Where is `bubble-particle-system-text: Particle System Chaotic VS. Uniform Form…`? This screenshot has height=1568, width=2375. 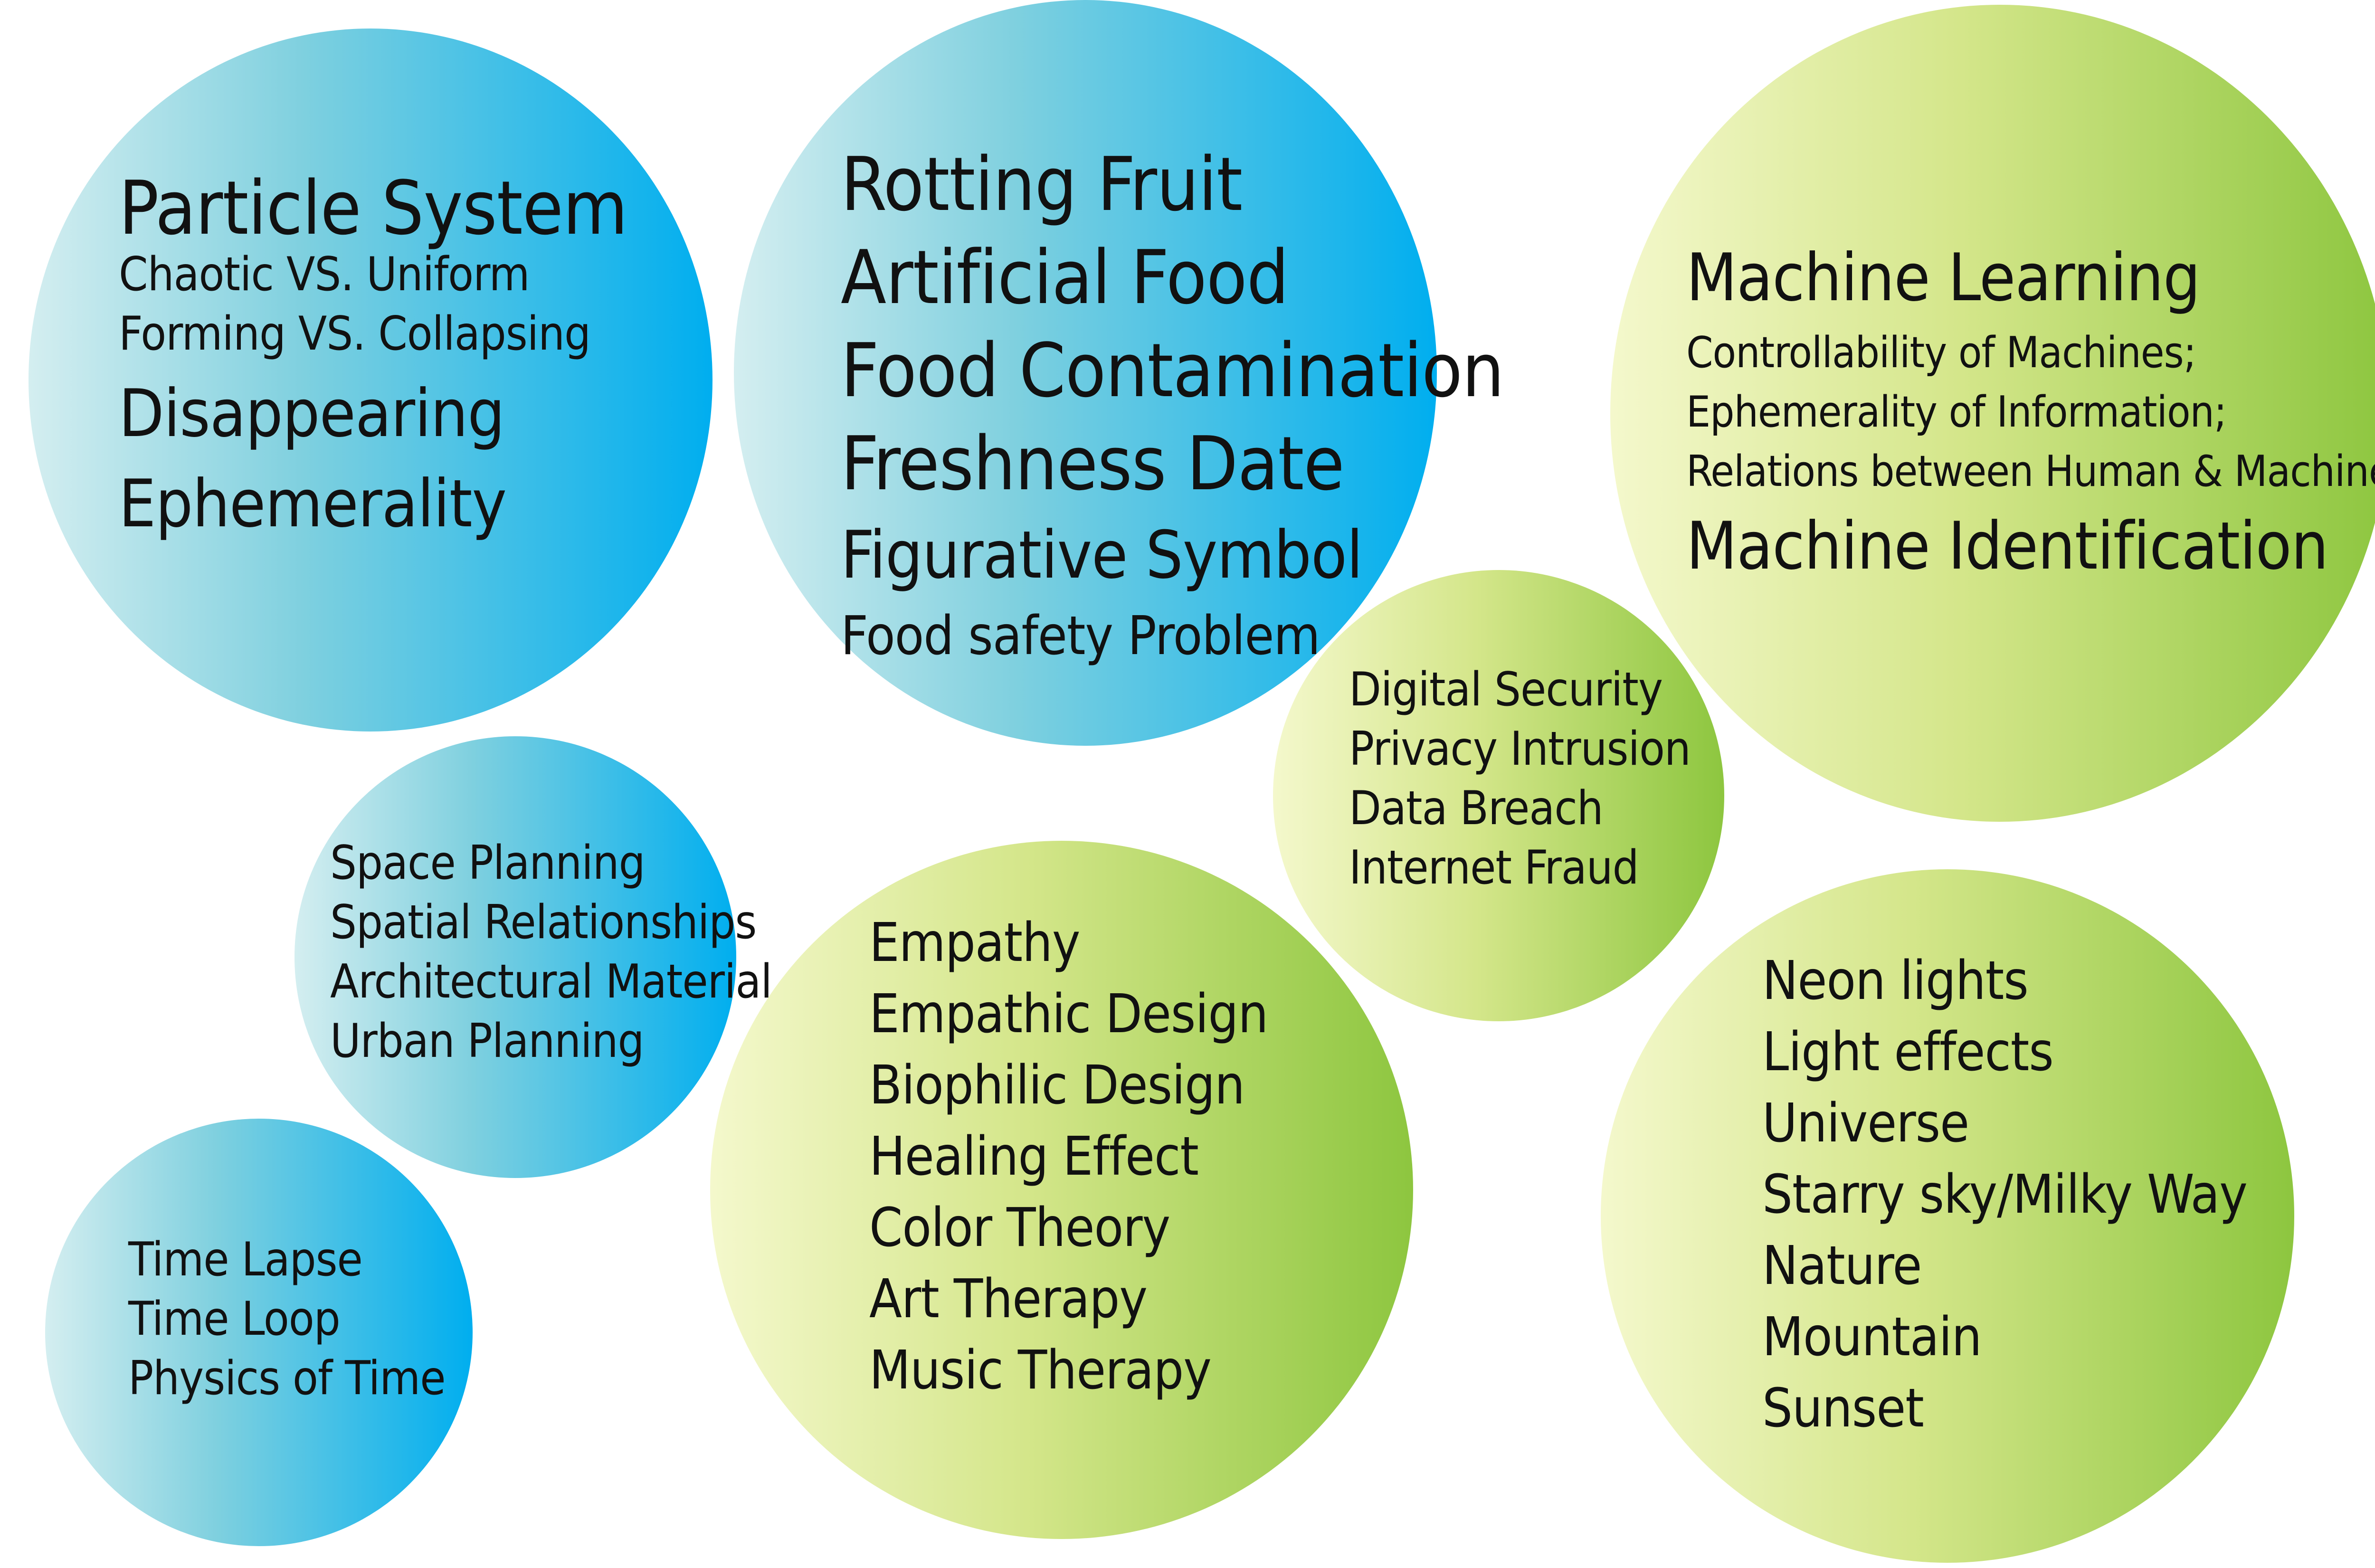
bubble-particle-system-text: Particle System Chaotic VS. Uniform Form… is located at coordinates (373, 355).